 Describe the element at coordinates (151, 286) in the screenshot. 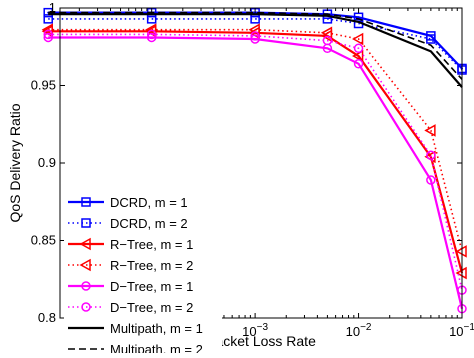

I see `legend-label: D−Tree, m = 1` at that location.